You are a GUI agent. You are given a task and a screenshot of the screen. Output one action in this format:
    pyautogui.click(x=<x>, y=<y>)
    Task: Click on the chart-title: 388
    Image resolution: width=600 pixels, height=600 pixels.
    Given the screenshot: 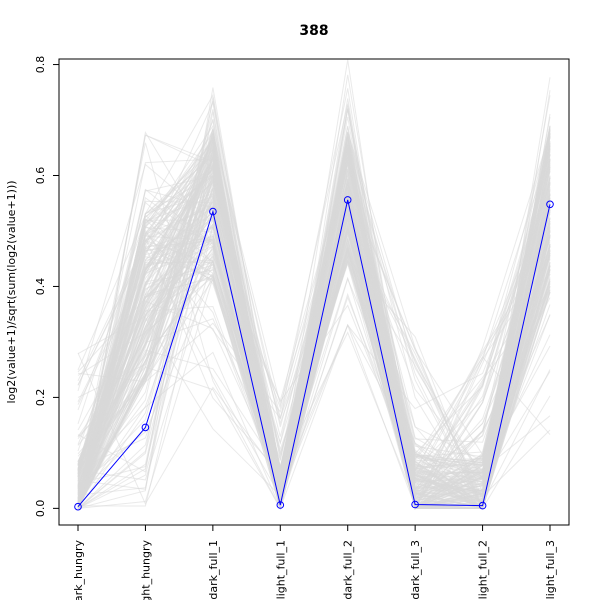 What is the action you would take?
    pyautogui.click(x=313, y=31)
    